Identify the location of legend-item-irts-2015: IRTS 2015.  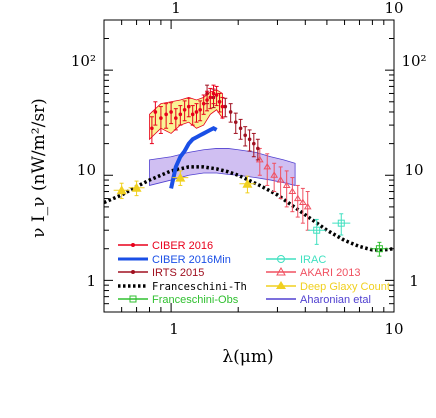
(161, 273).